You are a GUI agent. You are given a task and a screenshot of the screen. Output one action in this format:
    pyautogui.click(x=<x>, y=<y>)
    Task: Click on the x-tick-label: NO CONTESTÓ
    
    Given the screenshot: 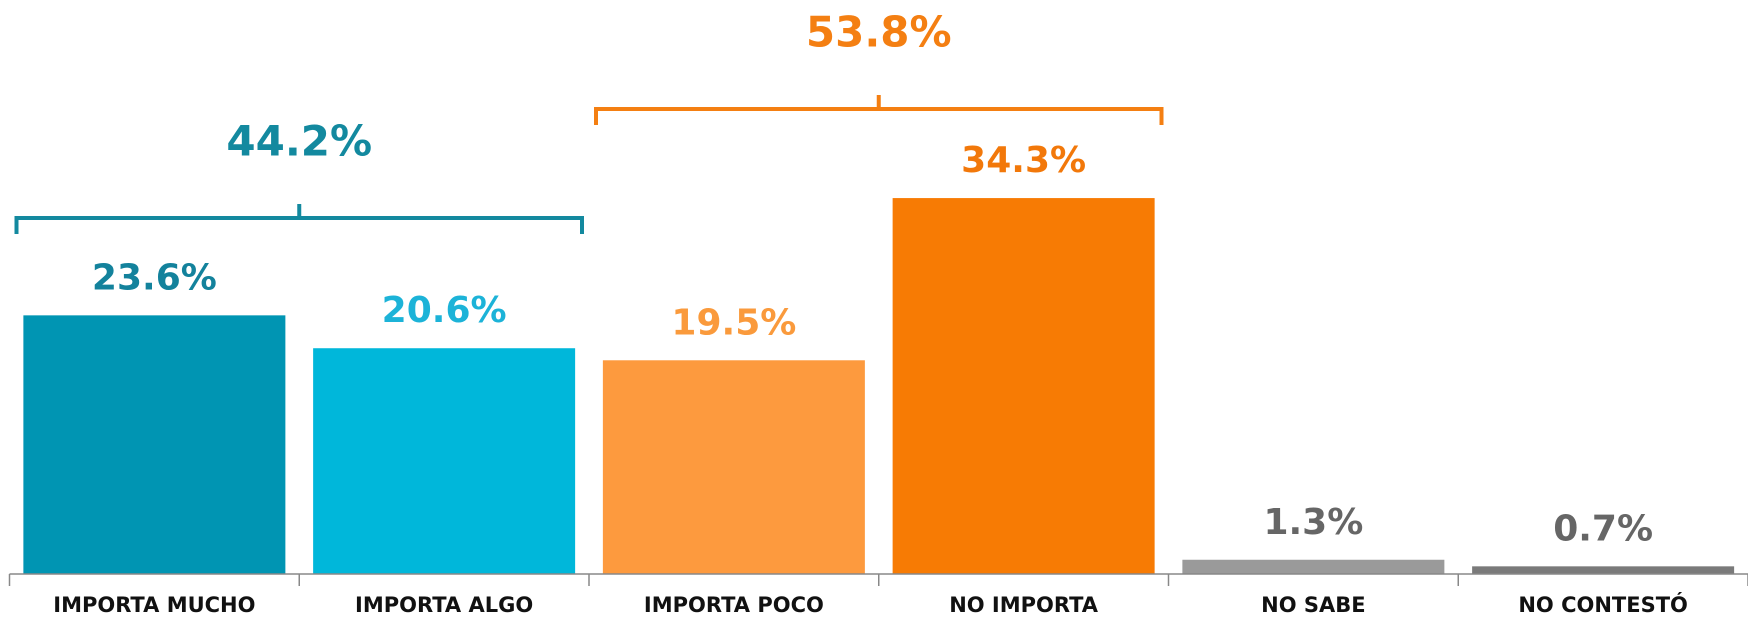 What is the action you would take?
    pyautogui.click(x=1603, y=604)
    